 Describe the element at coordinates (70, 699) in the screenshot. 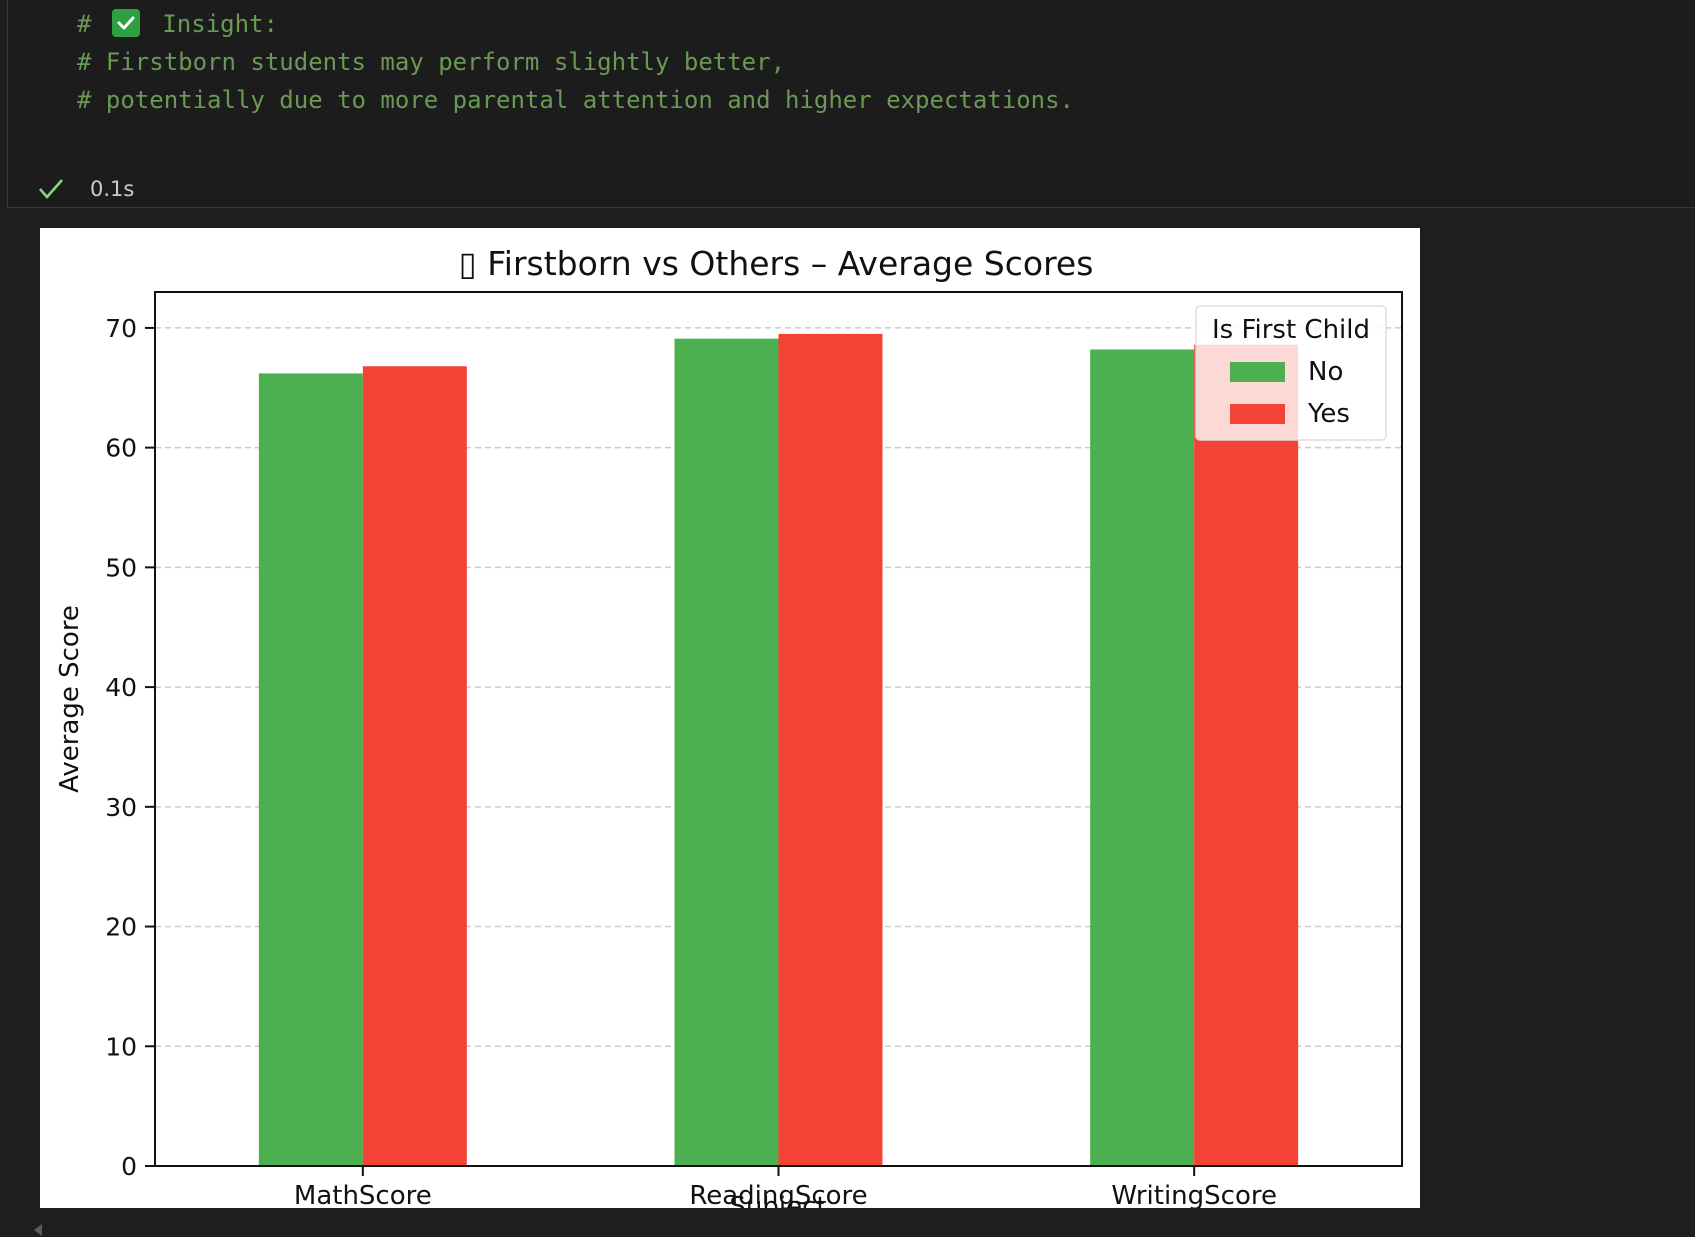

I see `y-axis-label: Average Score` at that location.